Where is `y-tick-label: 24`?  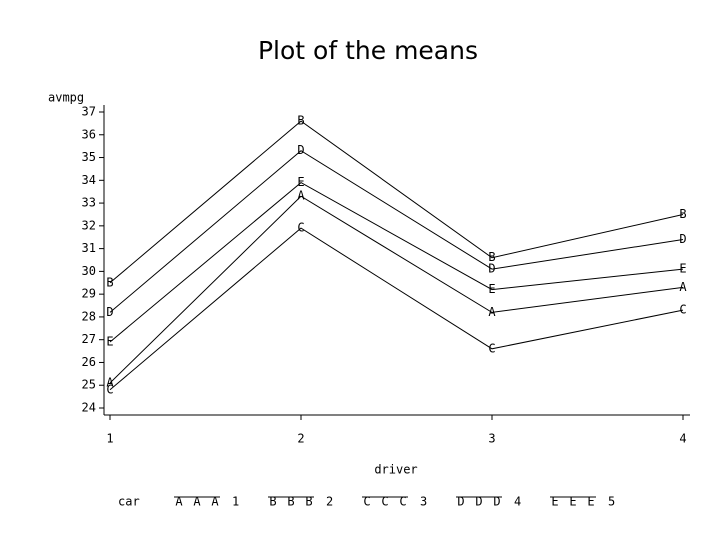 y-tick-label: 24 is located at coordinates (89, 408).